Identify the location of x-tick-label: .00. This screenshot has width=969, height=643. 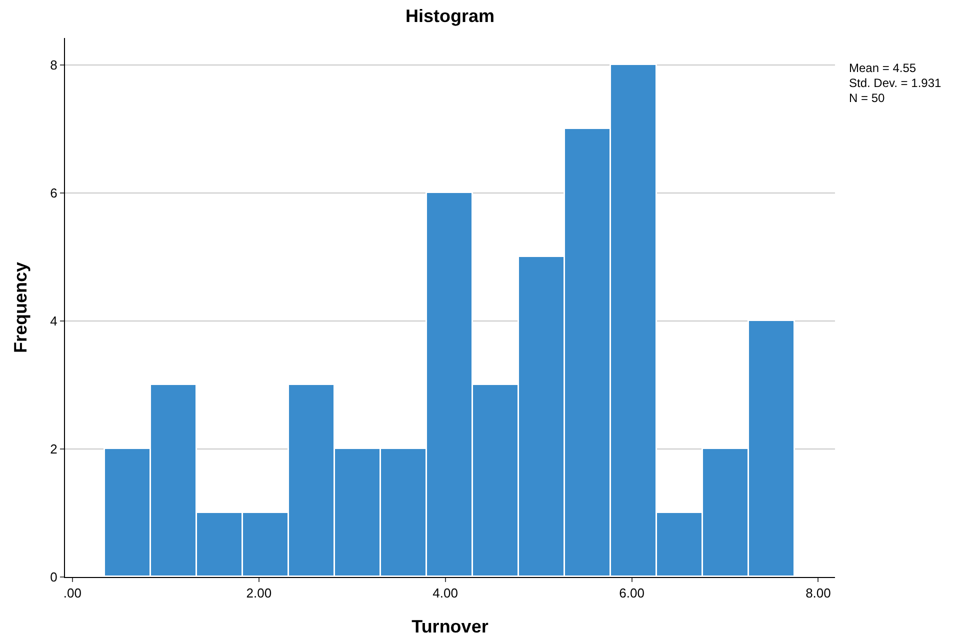
(72, 593).